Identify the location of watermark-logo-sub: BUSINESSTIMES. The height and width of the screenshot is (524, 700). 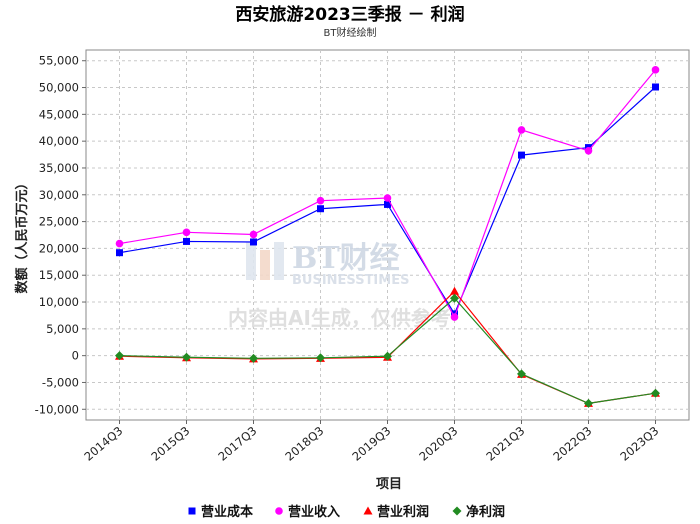
(350, 280).